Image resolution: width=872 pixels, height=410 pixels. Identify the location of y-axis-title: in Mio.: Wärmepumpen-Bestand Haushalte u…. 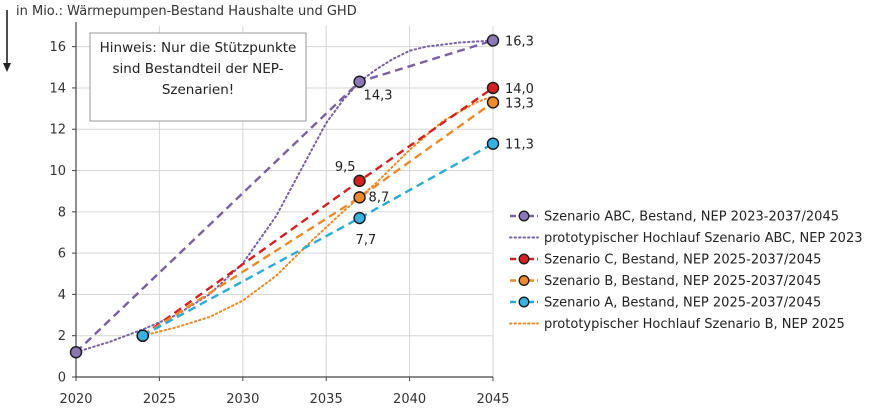
(186, 11).